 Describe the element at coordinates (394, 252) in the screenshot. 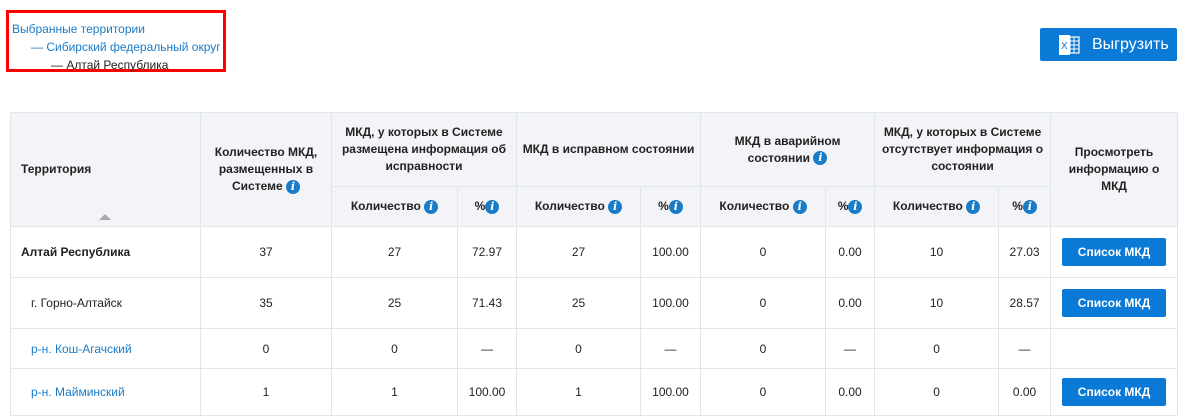

I see `cell-info_n: 27` at that location.